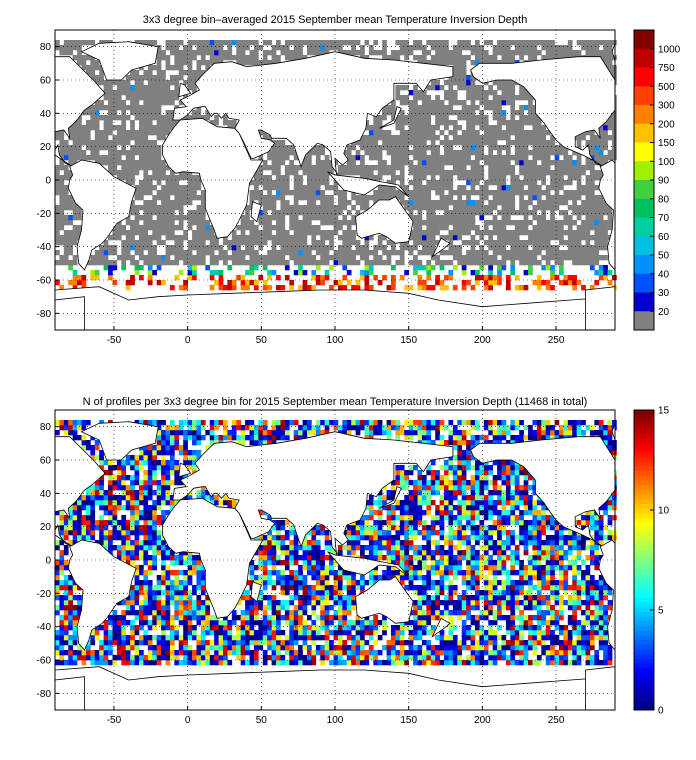  I want to click on y-tick-label: 0, so click(48, 181).